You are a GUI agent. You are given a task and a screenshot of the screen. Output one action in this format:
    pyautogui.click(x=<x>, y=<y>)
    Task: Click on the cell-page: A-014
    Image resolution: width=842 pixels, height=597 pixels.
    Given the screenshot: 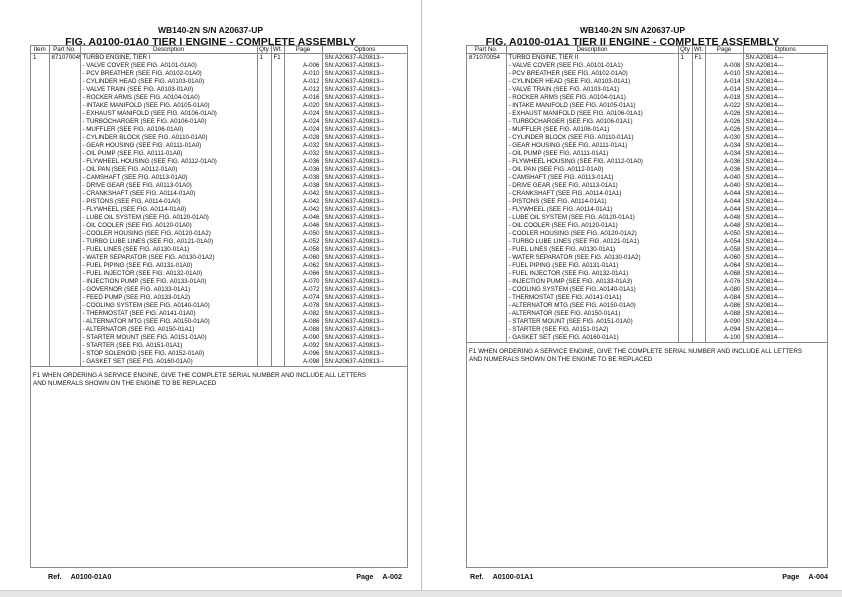 What is the action you would take?
    pyautogui.click(x=724, y=90)
    